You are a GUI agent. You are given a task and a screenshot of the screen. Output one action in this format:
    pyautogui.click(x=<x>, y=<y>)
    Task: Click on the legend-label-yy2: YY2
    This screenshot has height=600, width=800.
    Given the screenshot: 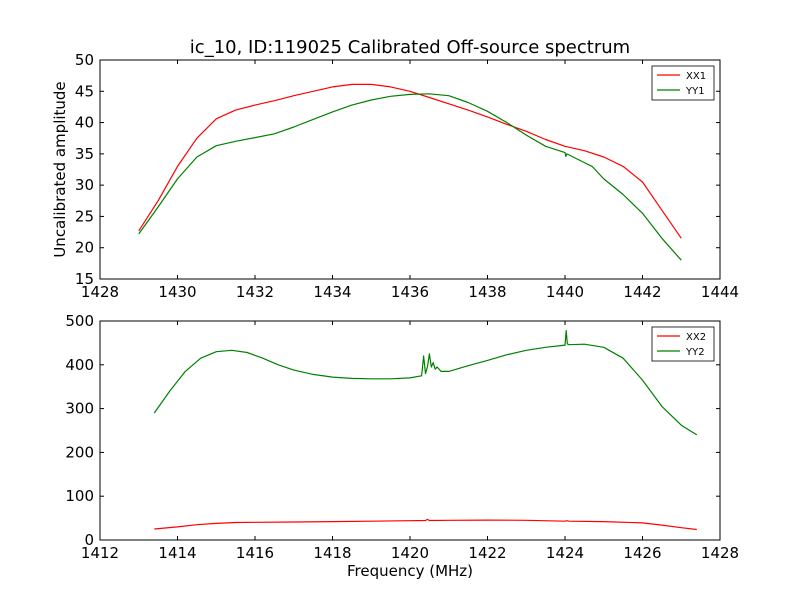 What is the action you would take?
    pyautogui.click(x=695, y=352)
    